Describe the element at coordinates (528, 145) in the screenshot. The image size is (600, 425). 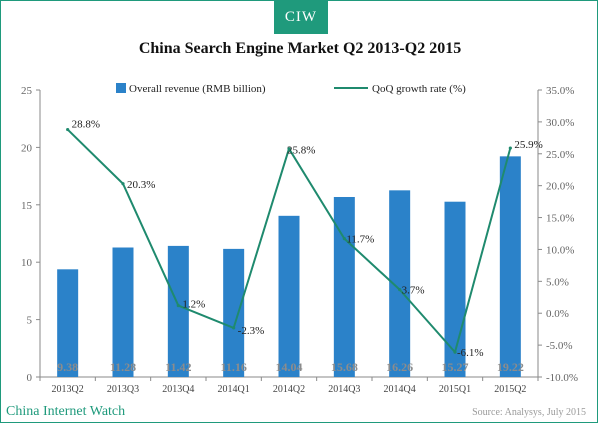
I see `line-value-label: 25.9%` at that location.